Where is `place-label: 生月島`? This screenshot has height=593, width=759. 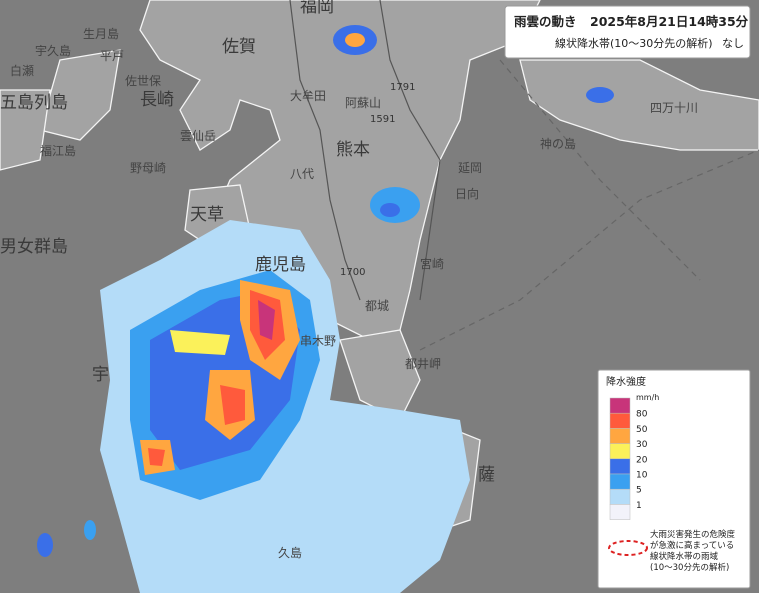
place-label: 生月島 is located at coordinates (101, 33).